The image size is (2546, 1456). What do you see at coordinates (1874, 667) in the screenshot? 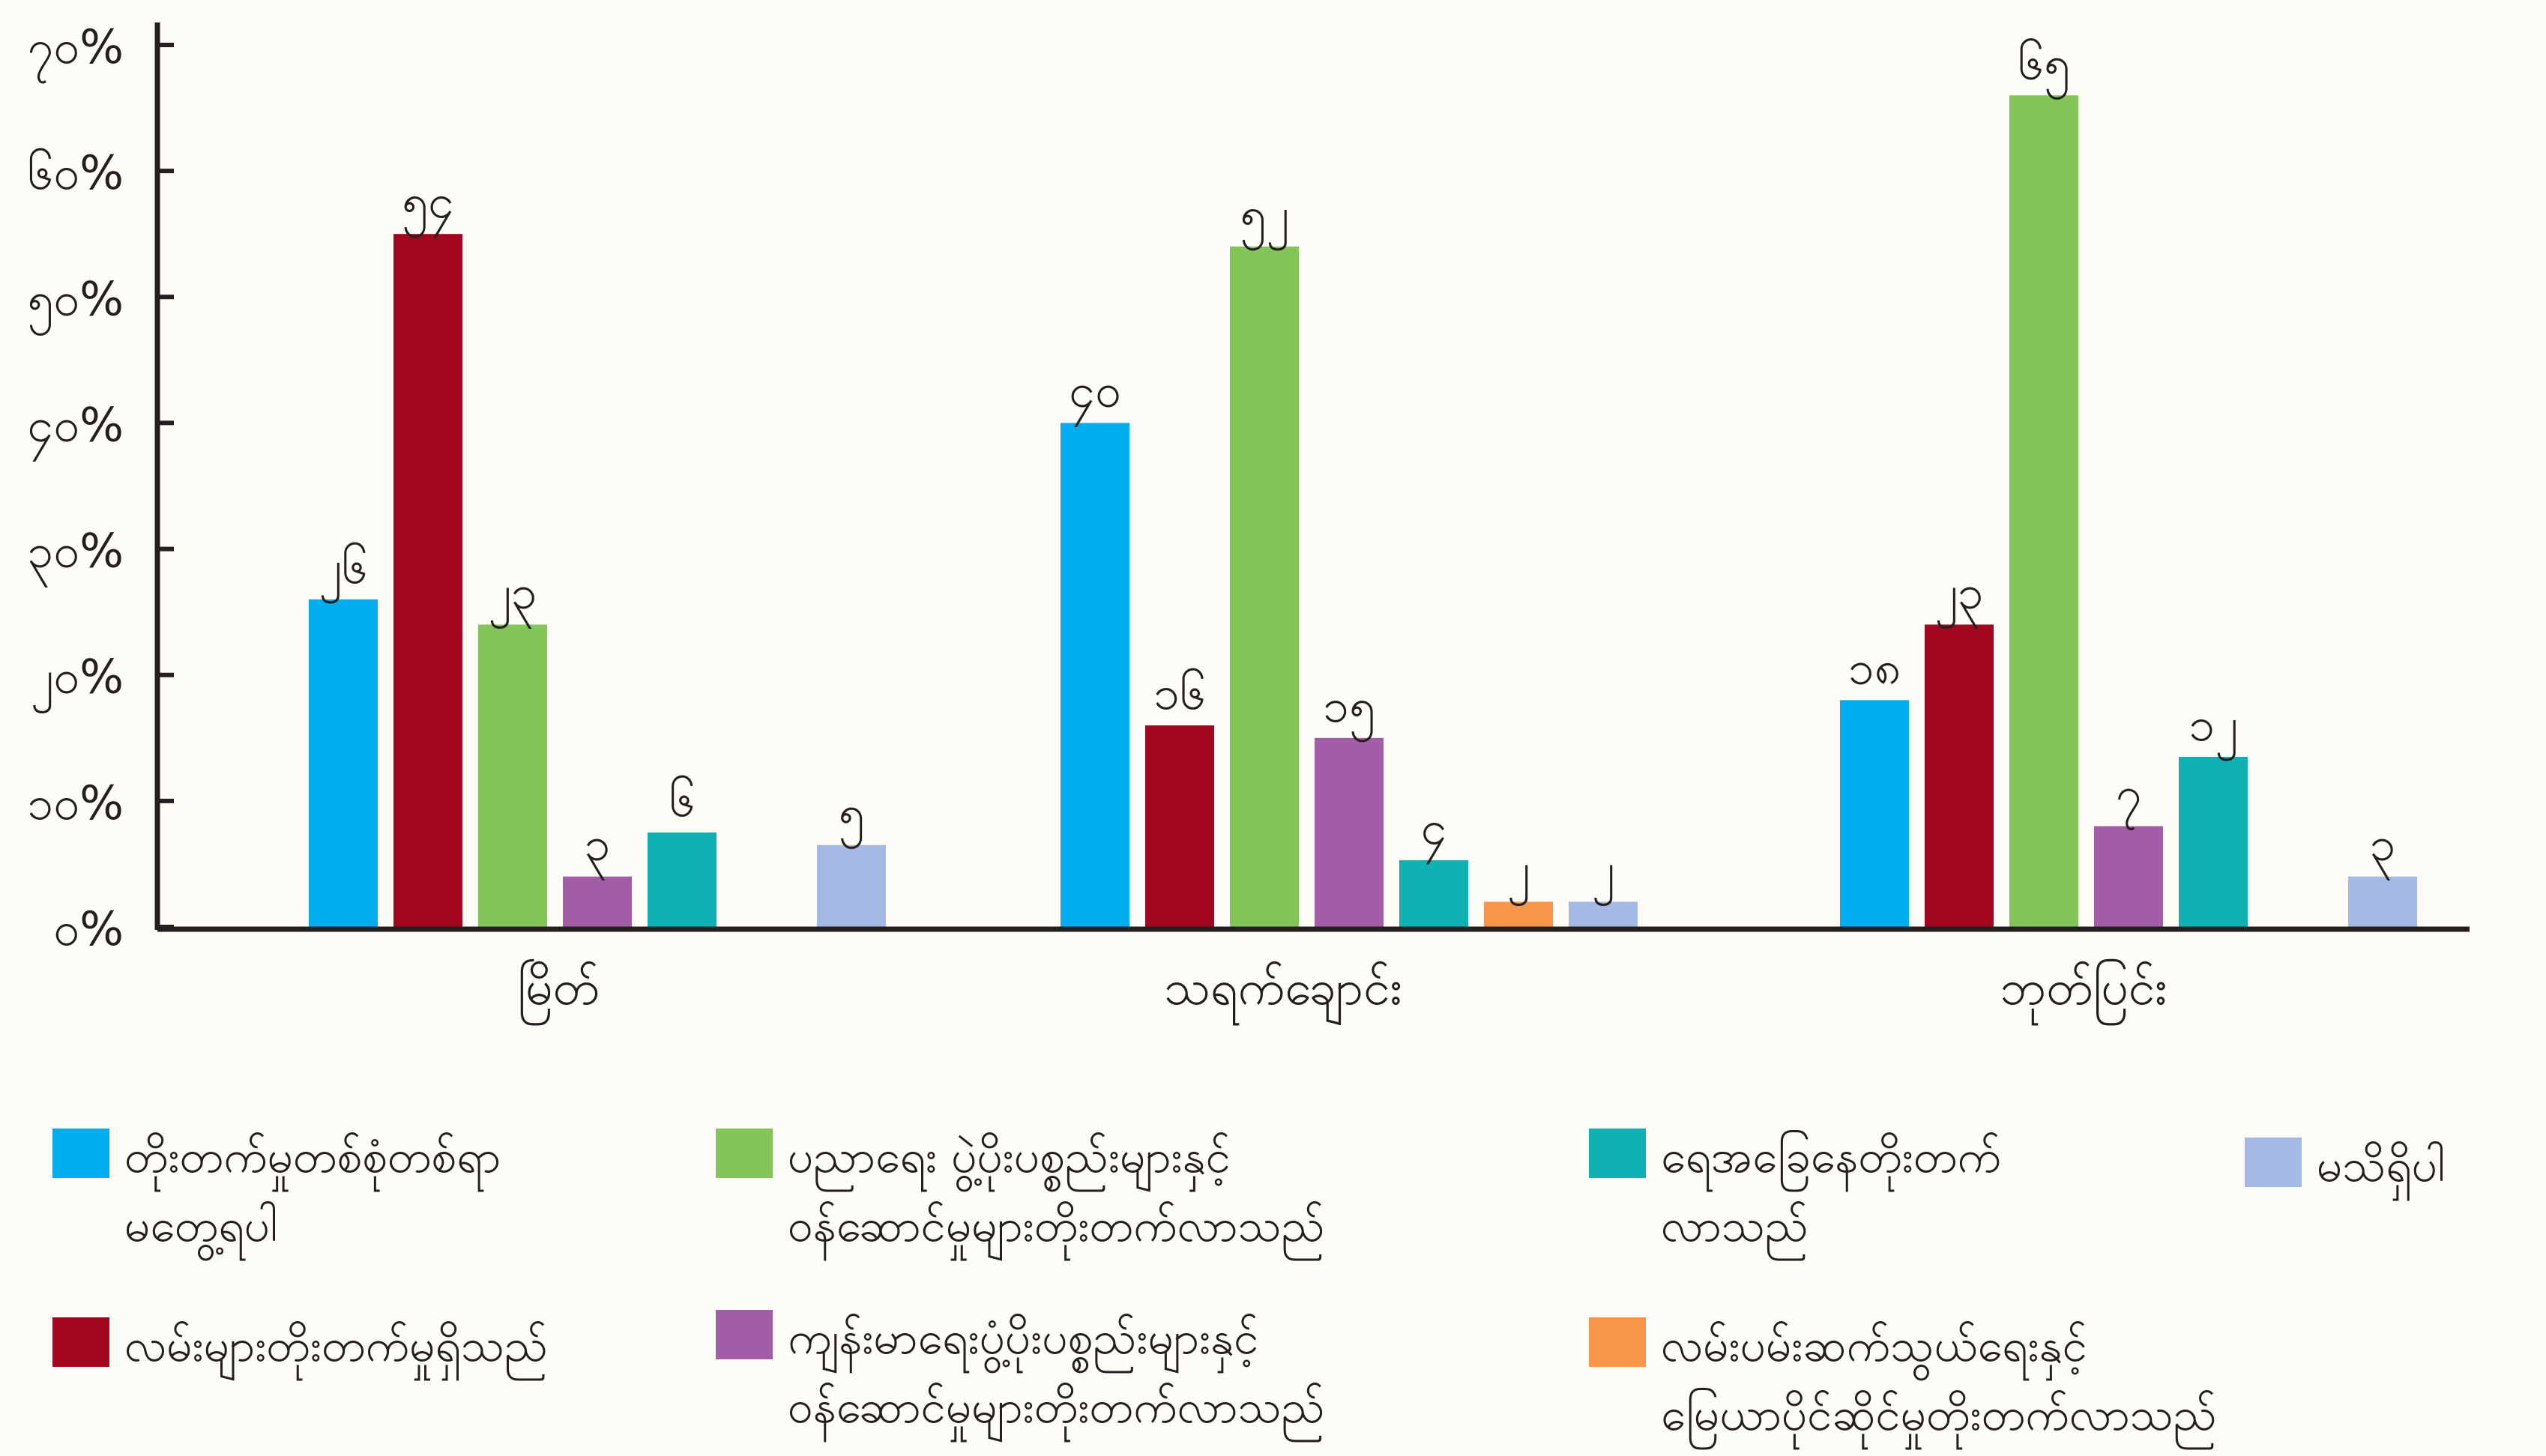
I see `bar-value-label: ၁၈` at bounding box center [1874, 667].